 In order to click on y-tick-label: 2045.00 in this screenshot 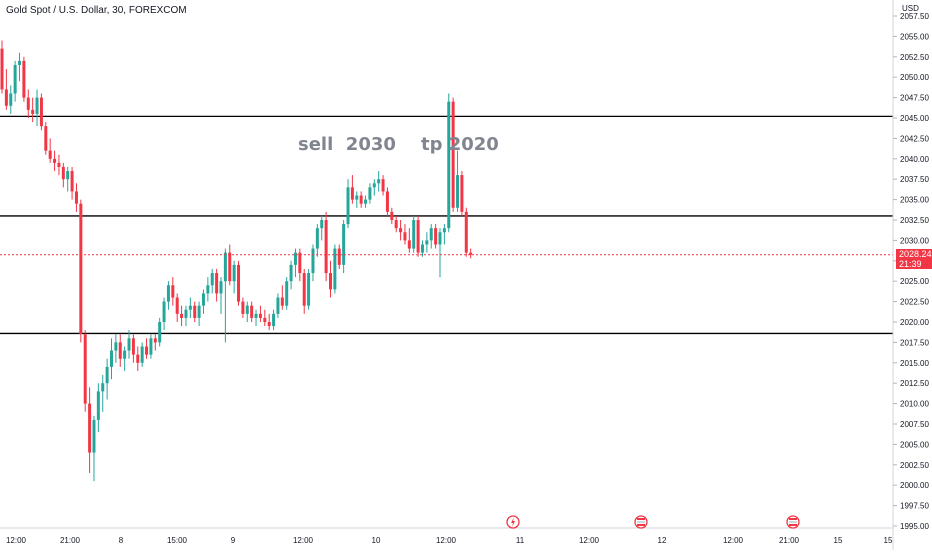, I will do `click(914, 118)`.